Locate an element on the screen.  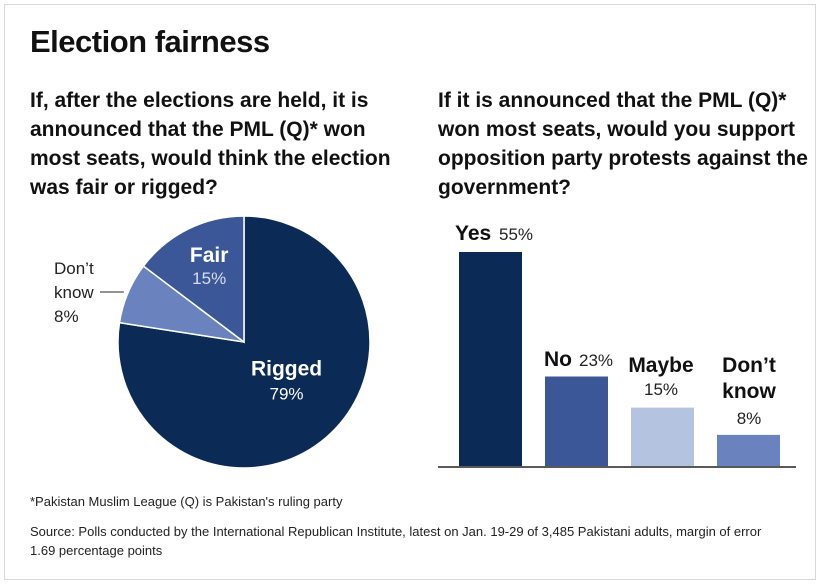
bar-yes is located at coordinates (490, 359).